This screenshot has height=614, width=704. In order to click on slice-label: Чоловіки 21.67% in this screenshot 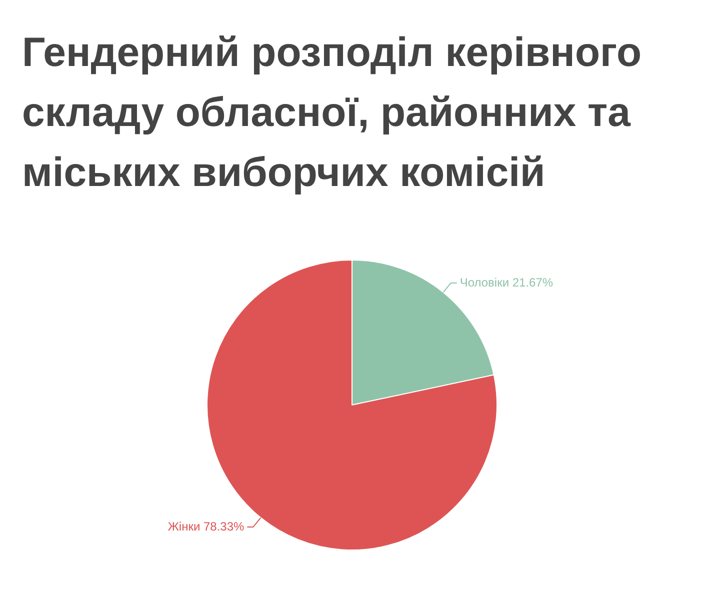, I will do `click(507, 282)`.